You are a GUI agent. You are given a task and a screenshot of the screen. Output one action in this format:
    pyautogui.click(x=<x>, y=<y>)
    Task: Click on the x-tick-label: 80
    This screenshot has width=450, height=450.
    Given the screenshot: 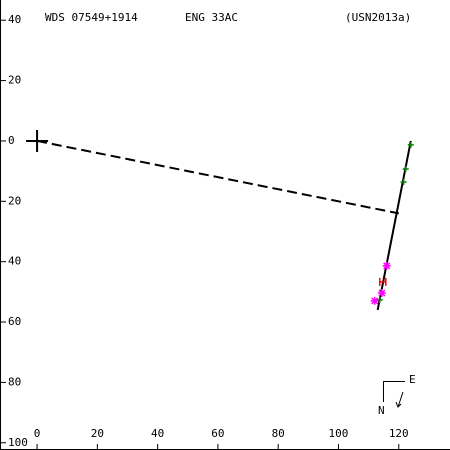 What is the action you would take?
    pyautogui.click(x=278, y=433)
    